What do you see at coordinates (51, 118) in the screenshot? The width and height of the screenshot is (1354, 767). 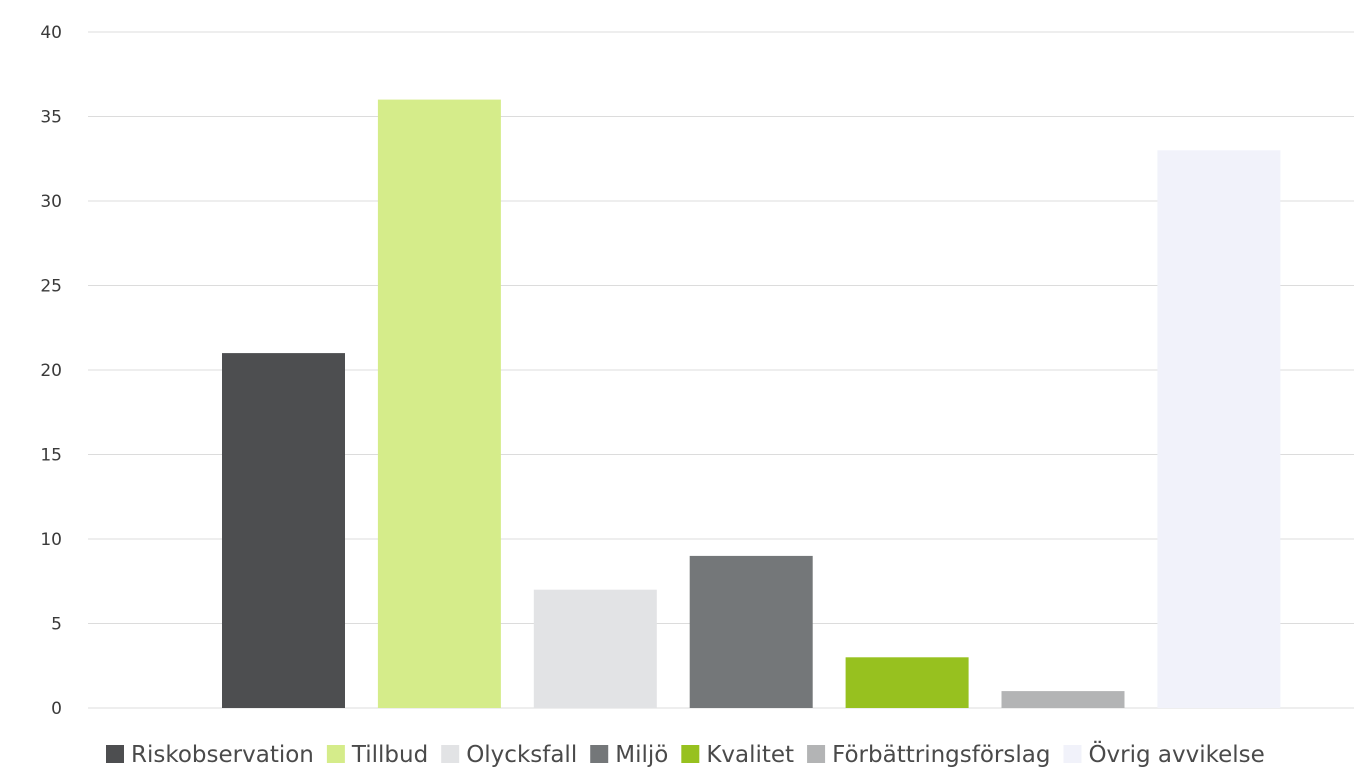 I see `y-tick-label: 35` at bounding box center [51, 118].